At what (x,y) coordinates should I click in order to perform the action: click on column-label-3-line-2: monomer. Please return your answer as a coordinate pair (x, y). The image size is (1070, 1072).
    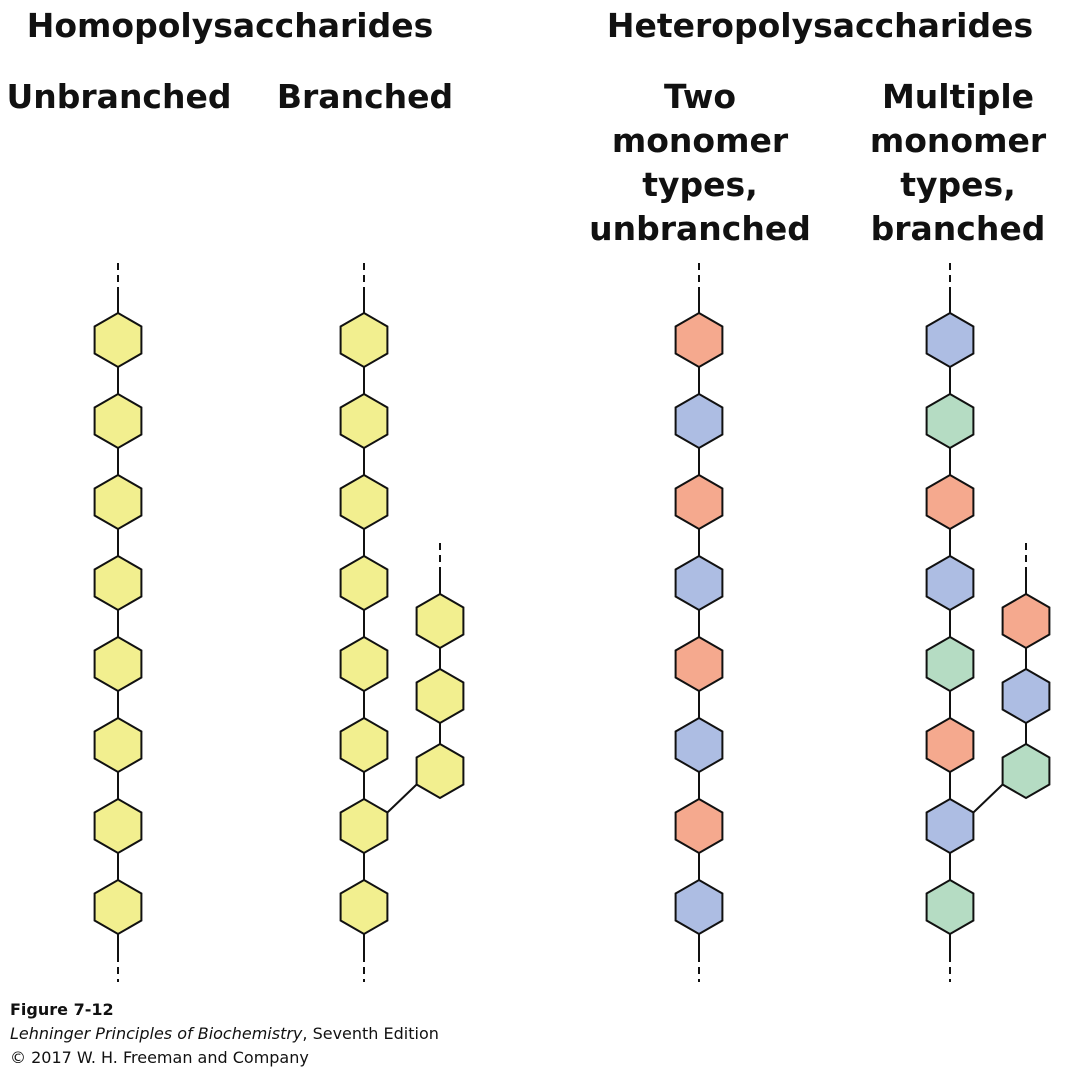
    Looking at the image, I should click on (700, 140).